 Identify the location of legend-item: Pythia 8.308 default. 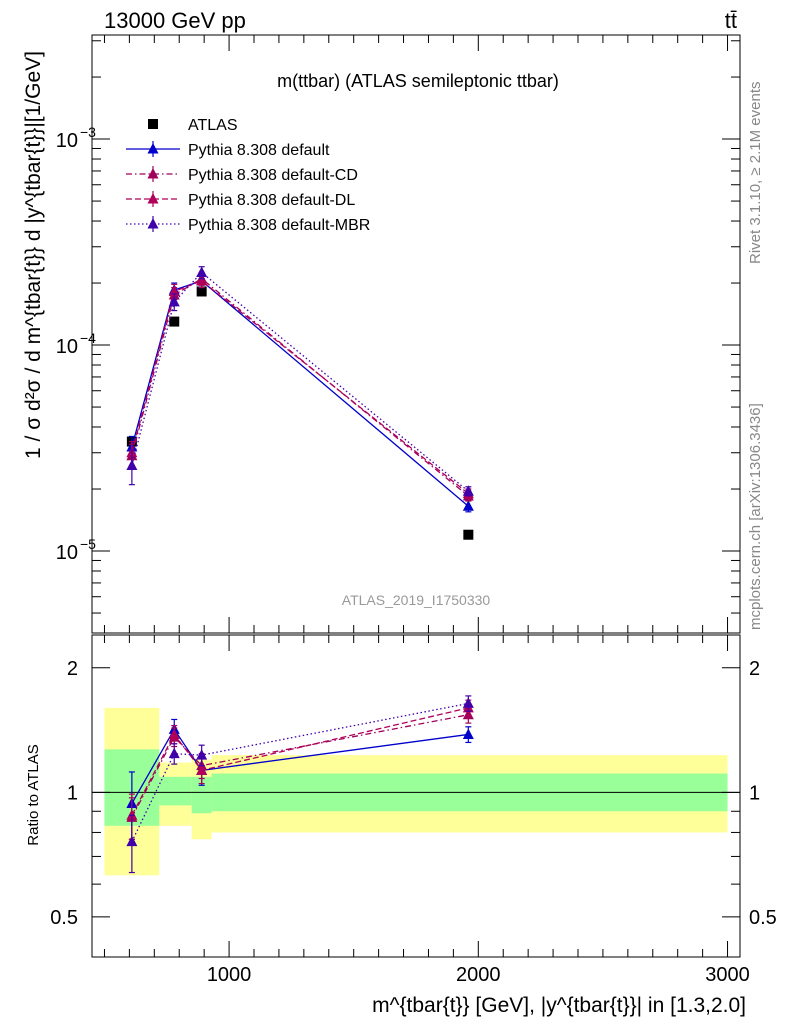
(228, 150).